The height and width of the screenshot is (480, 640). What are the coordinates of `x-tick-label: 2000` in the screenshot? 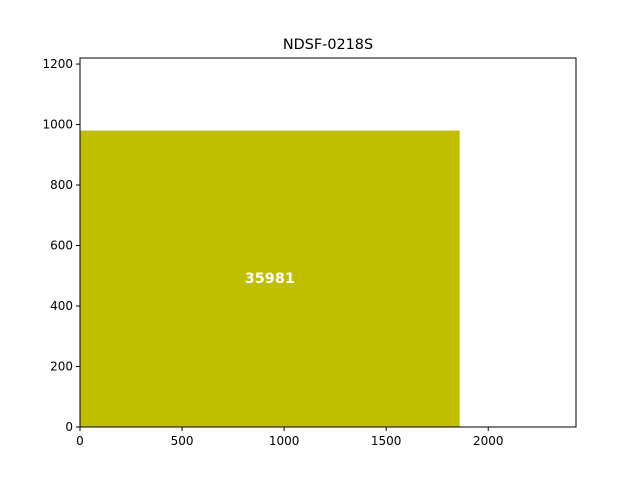 It's located at (488, 441).